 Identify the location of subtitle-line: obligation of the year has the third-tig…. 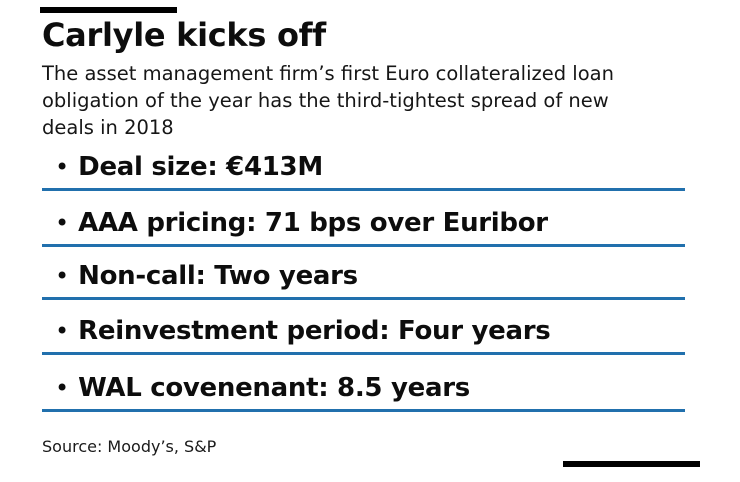
(325, 100).